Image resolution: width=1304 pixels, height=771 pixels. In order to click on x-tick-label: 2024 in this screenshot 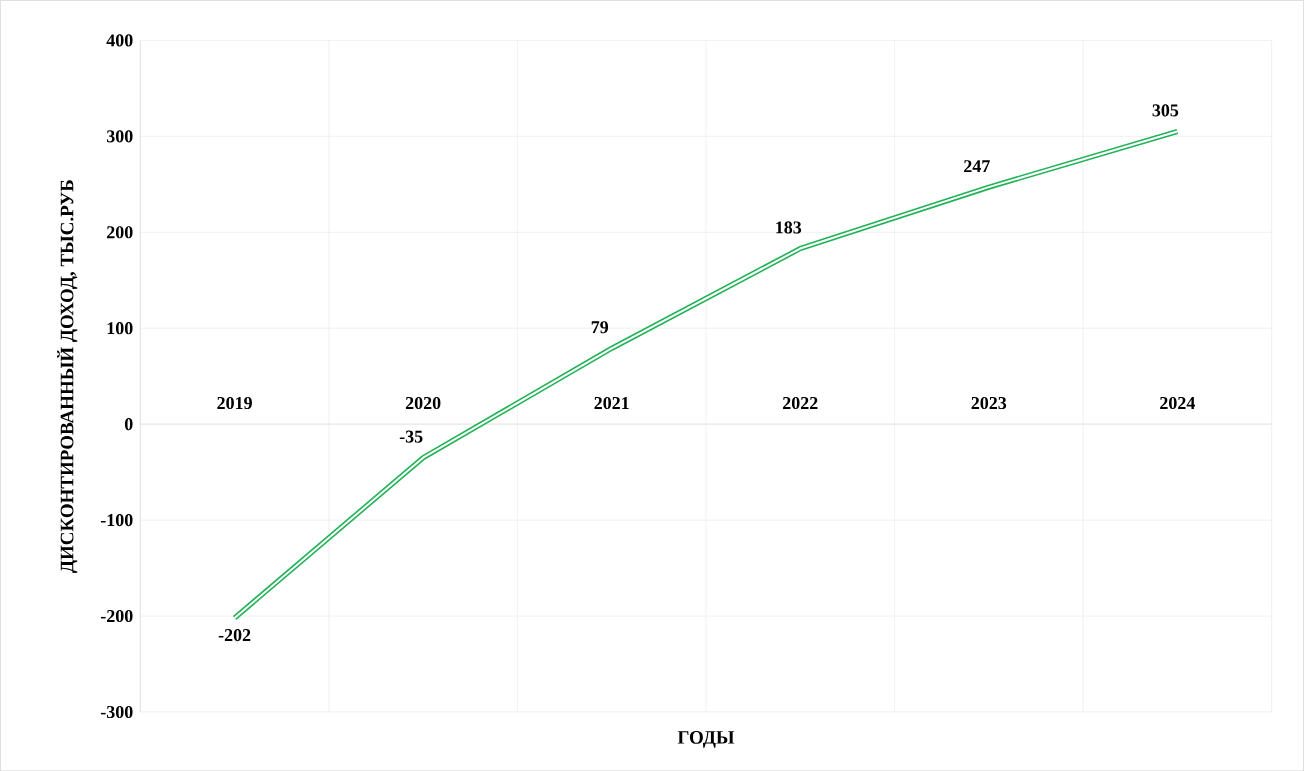, I will do `click(1177, 402)`.